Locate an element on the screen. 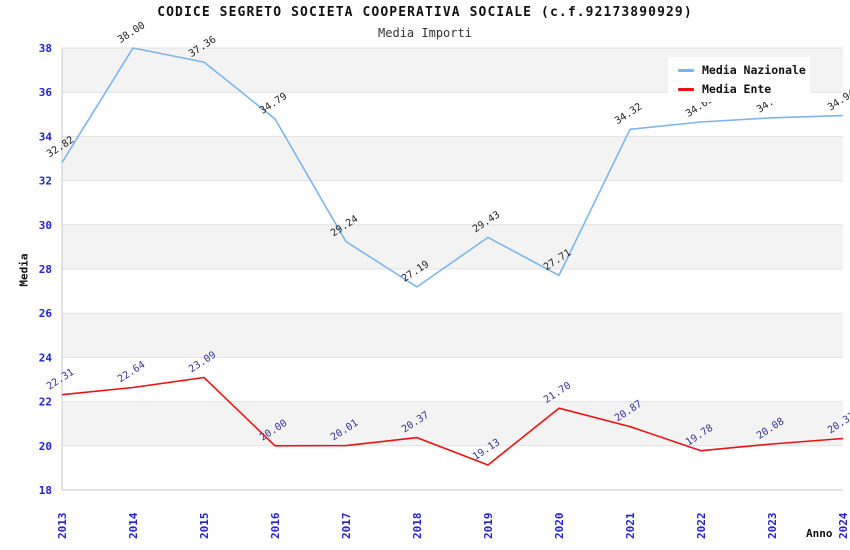 The image size is (850, 550). y-tick-label: 24 is located at coordinates (46, 357).